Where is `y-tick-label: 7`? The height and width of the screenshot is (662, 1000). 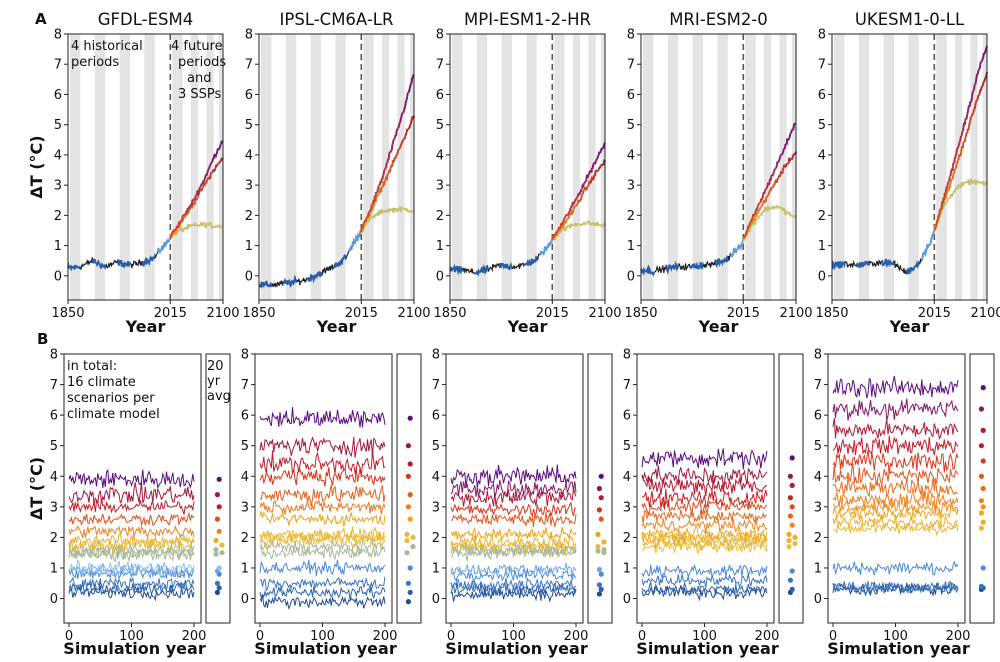 y-tick-label: 7 is located at coordinates (54, 385).